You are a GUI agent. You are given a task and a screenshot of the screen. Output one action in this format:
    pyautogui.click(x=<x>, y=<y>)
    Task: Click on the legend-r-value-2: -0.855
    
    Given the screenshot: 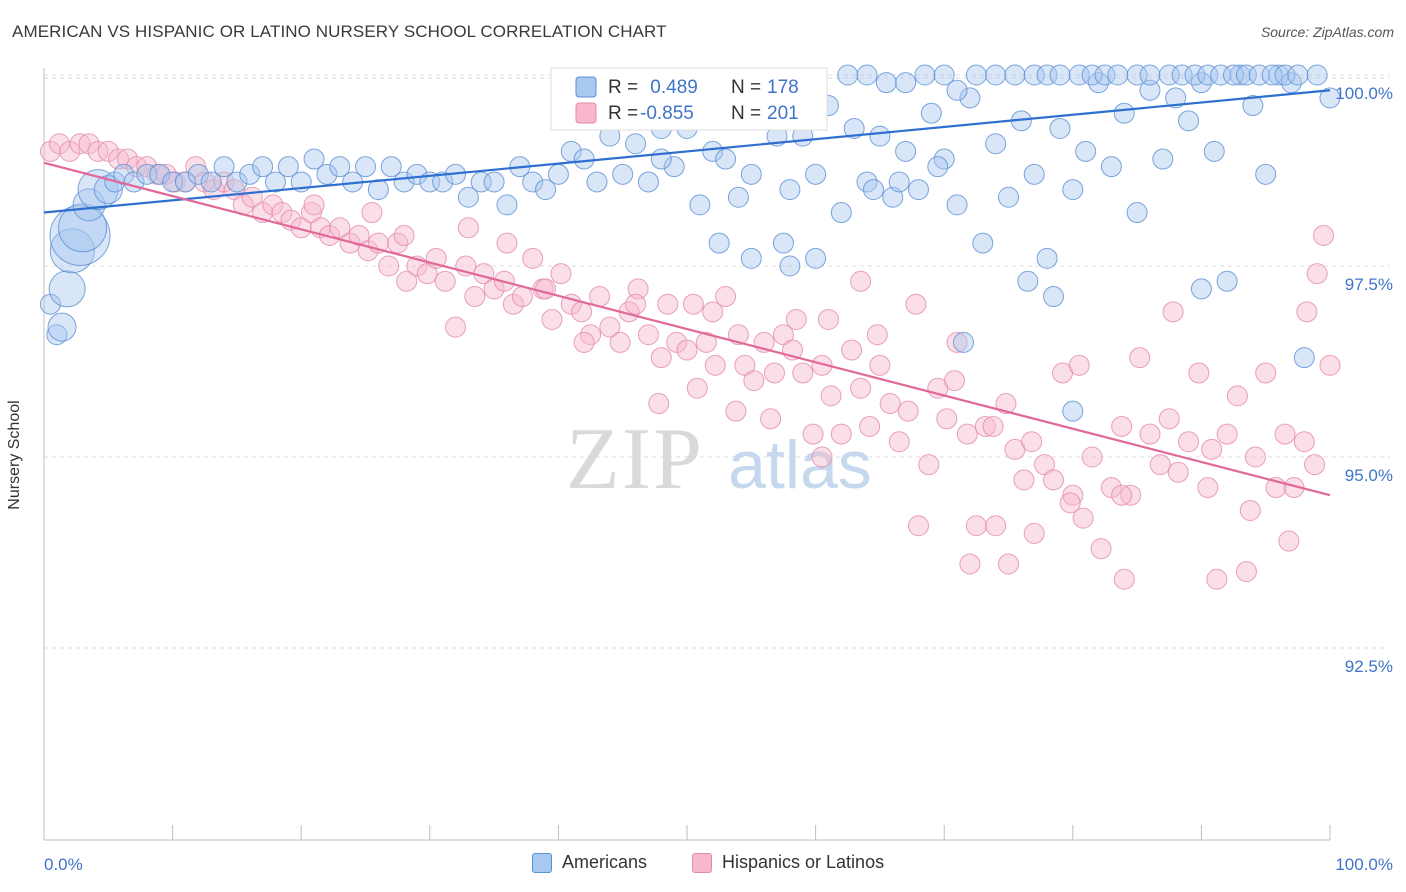 What is the action you would take?
    pyautogui.click(x=667, y=113)
    